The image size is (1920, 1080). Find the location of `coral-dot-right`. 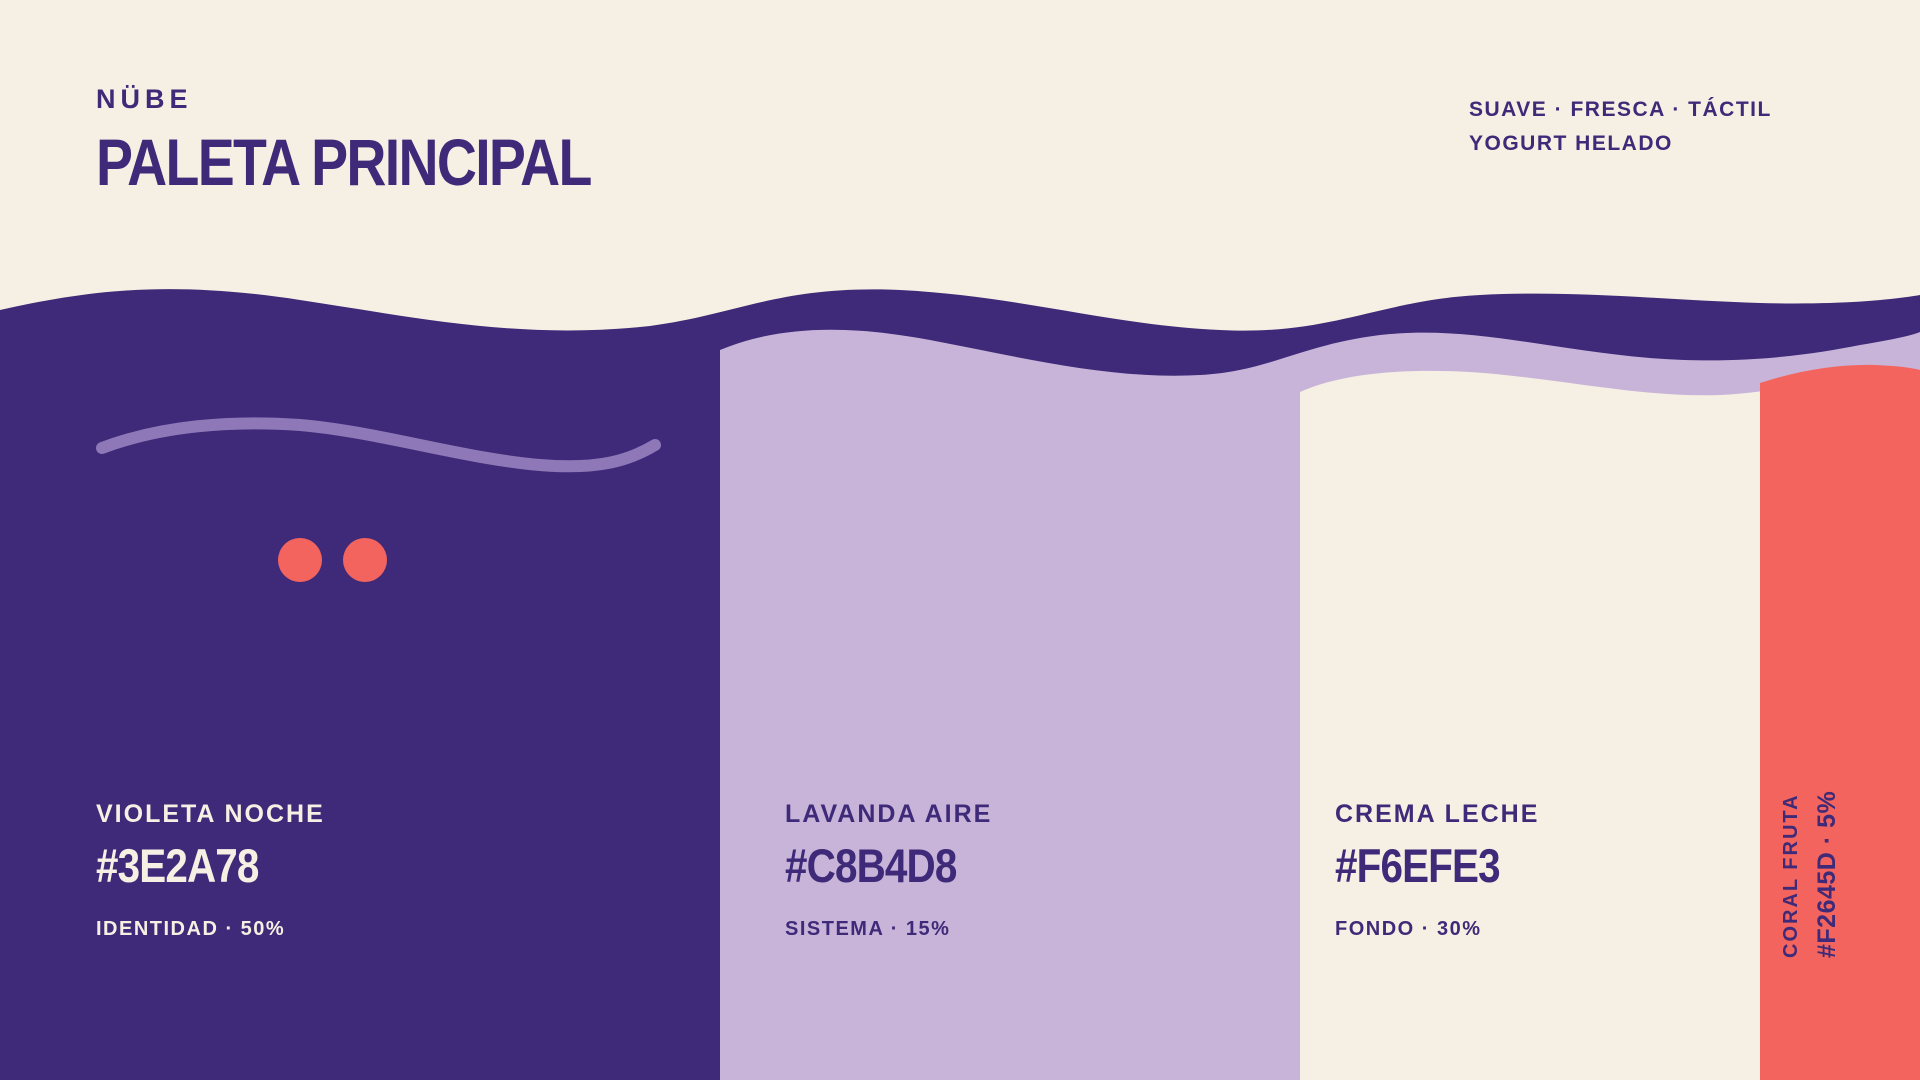

coral-dot-right is located at coordinates (365, 560).